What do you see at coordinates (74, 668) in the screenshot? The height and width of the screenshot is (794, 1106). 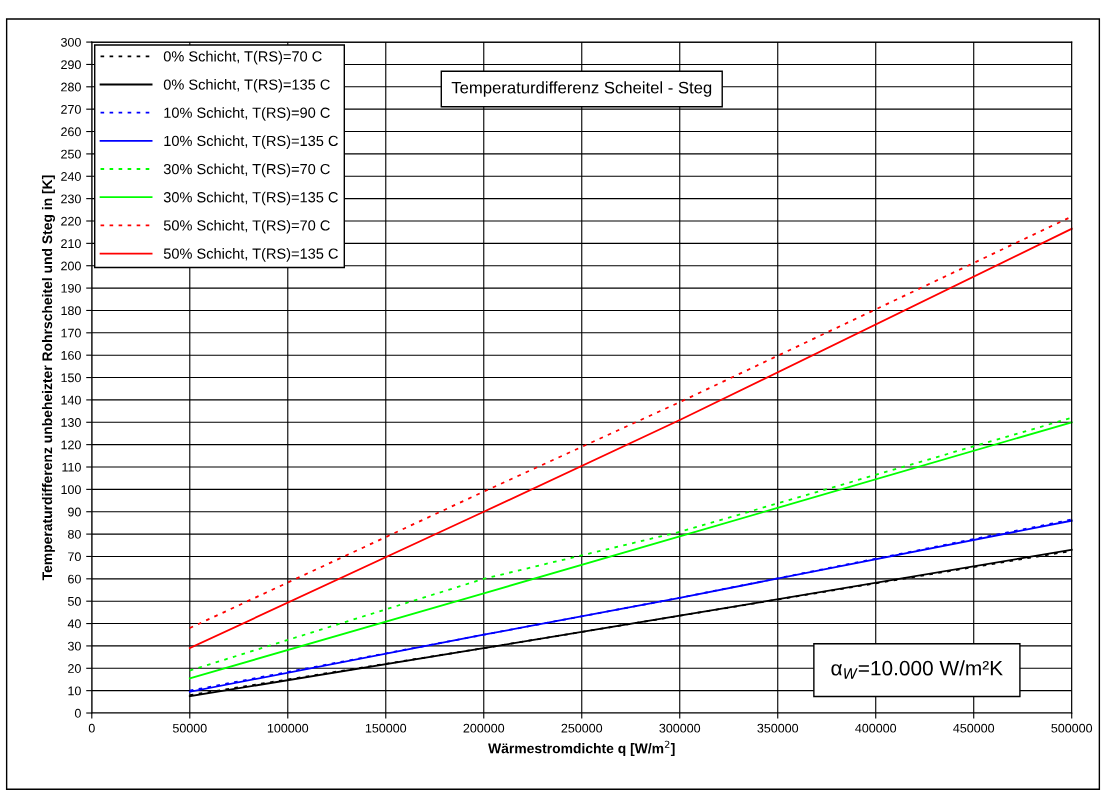 I see `y-tick-label: 20` at bounding box center [74, 668].